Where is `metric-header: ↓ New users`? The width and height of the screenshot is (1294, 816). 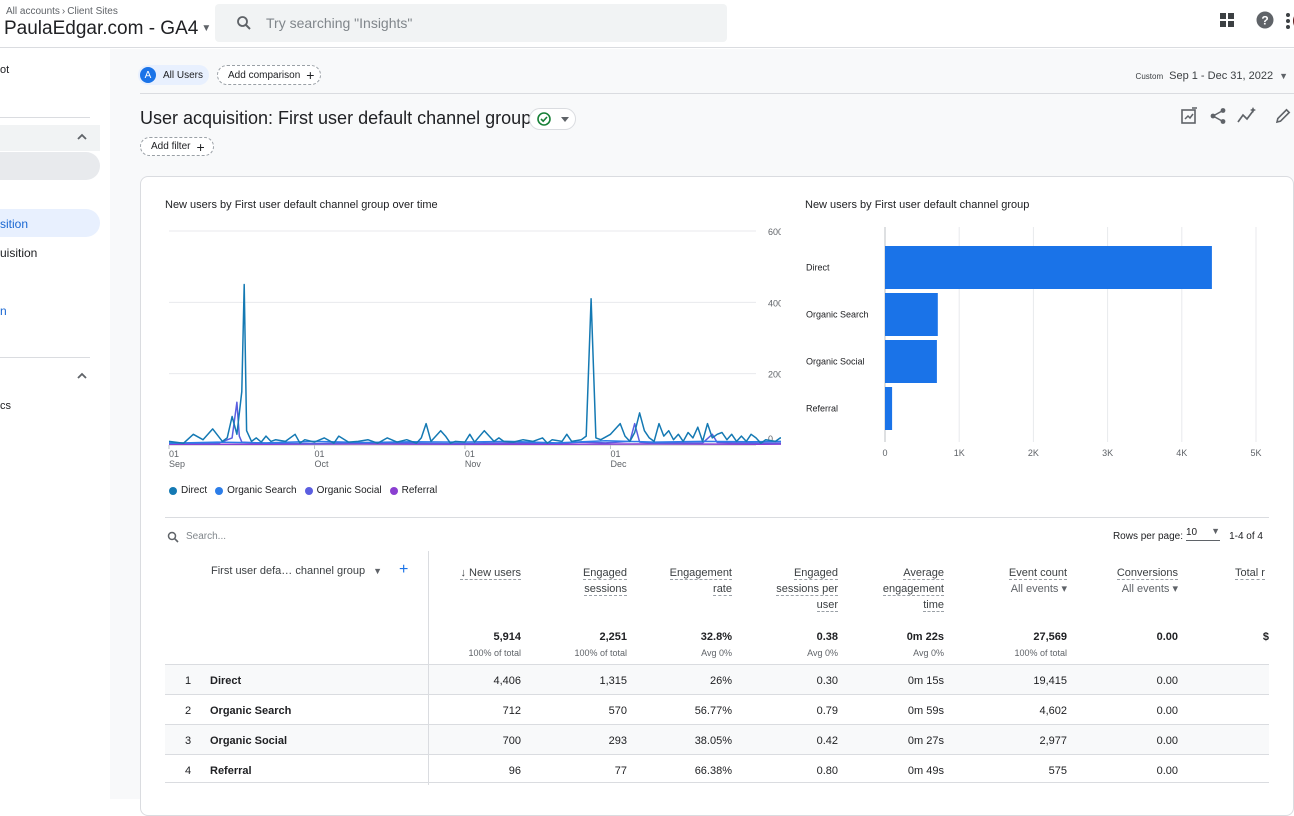
metric-header: ↓ New users is located at coordinates (490, 573).